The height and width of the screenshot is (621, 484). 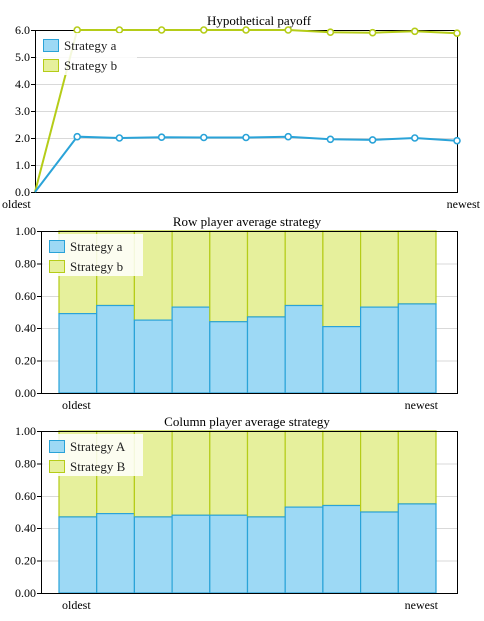 What do you see at coordinates (93, 255) in the screenshot?
I see `legend: Strategy a Strategy b` at bounding box center [93, 255].